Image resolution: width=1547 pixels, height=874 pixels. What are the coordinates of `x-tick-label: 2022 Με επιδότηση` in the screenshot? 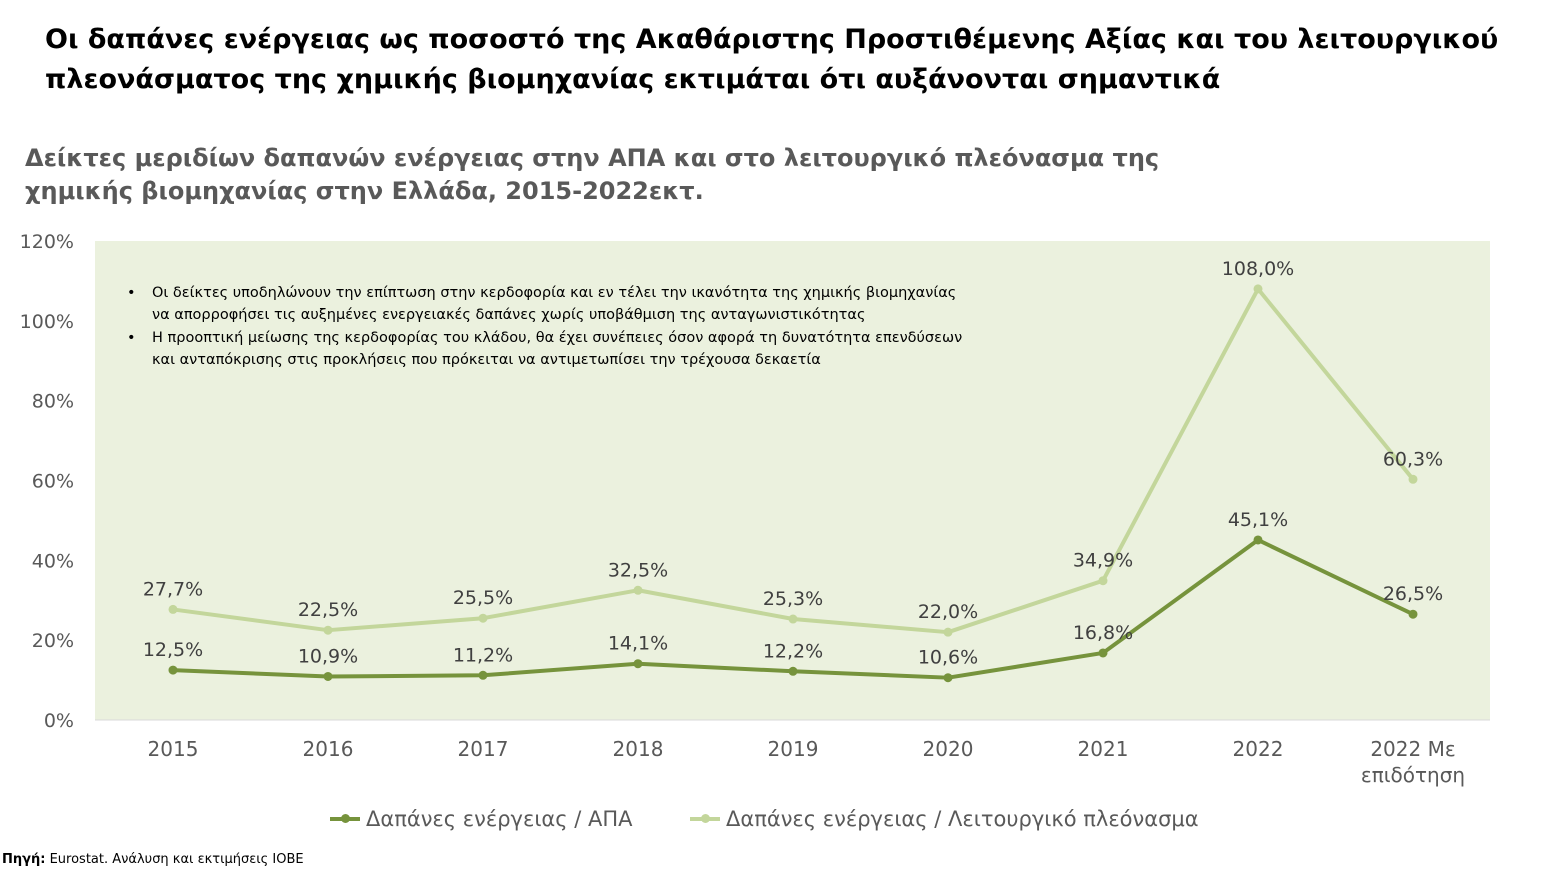 It's located at (1413, 762).